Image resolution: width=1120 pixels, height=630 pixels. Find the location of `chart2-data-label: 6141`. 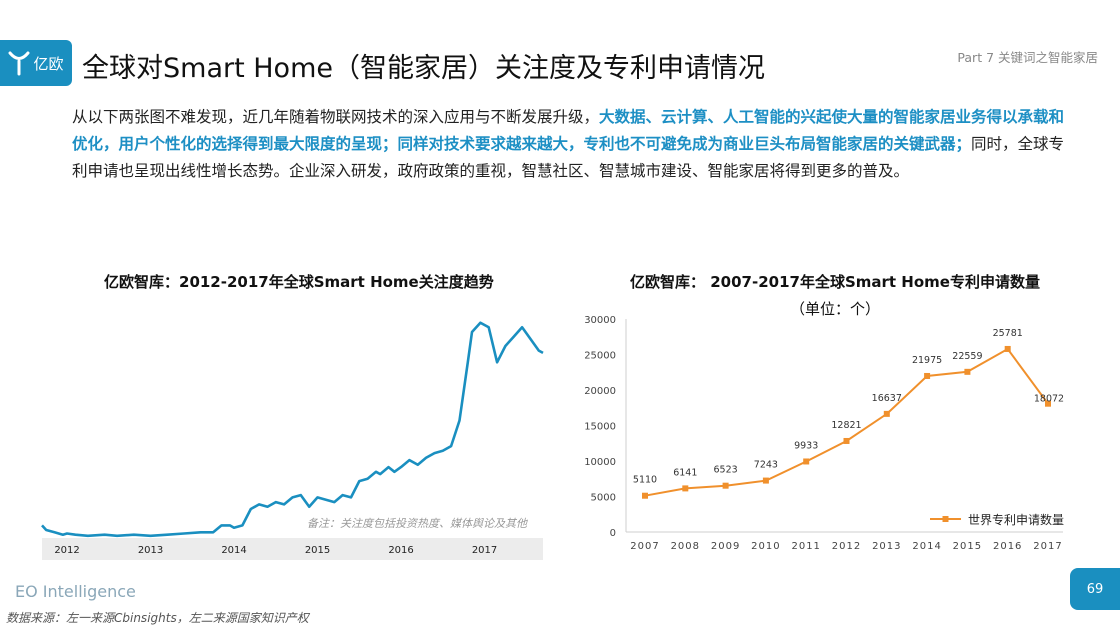

chart2-data-label: 6141 is located at coordinates (685, 472).